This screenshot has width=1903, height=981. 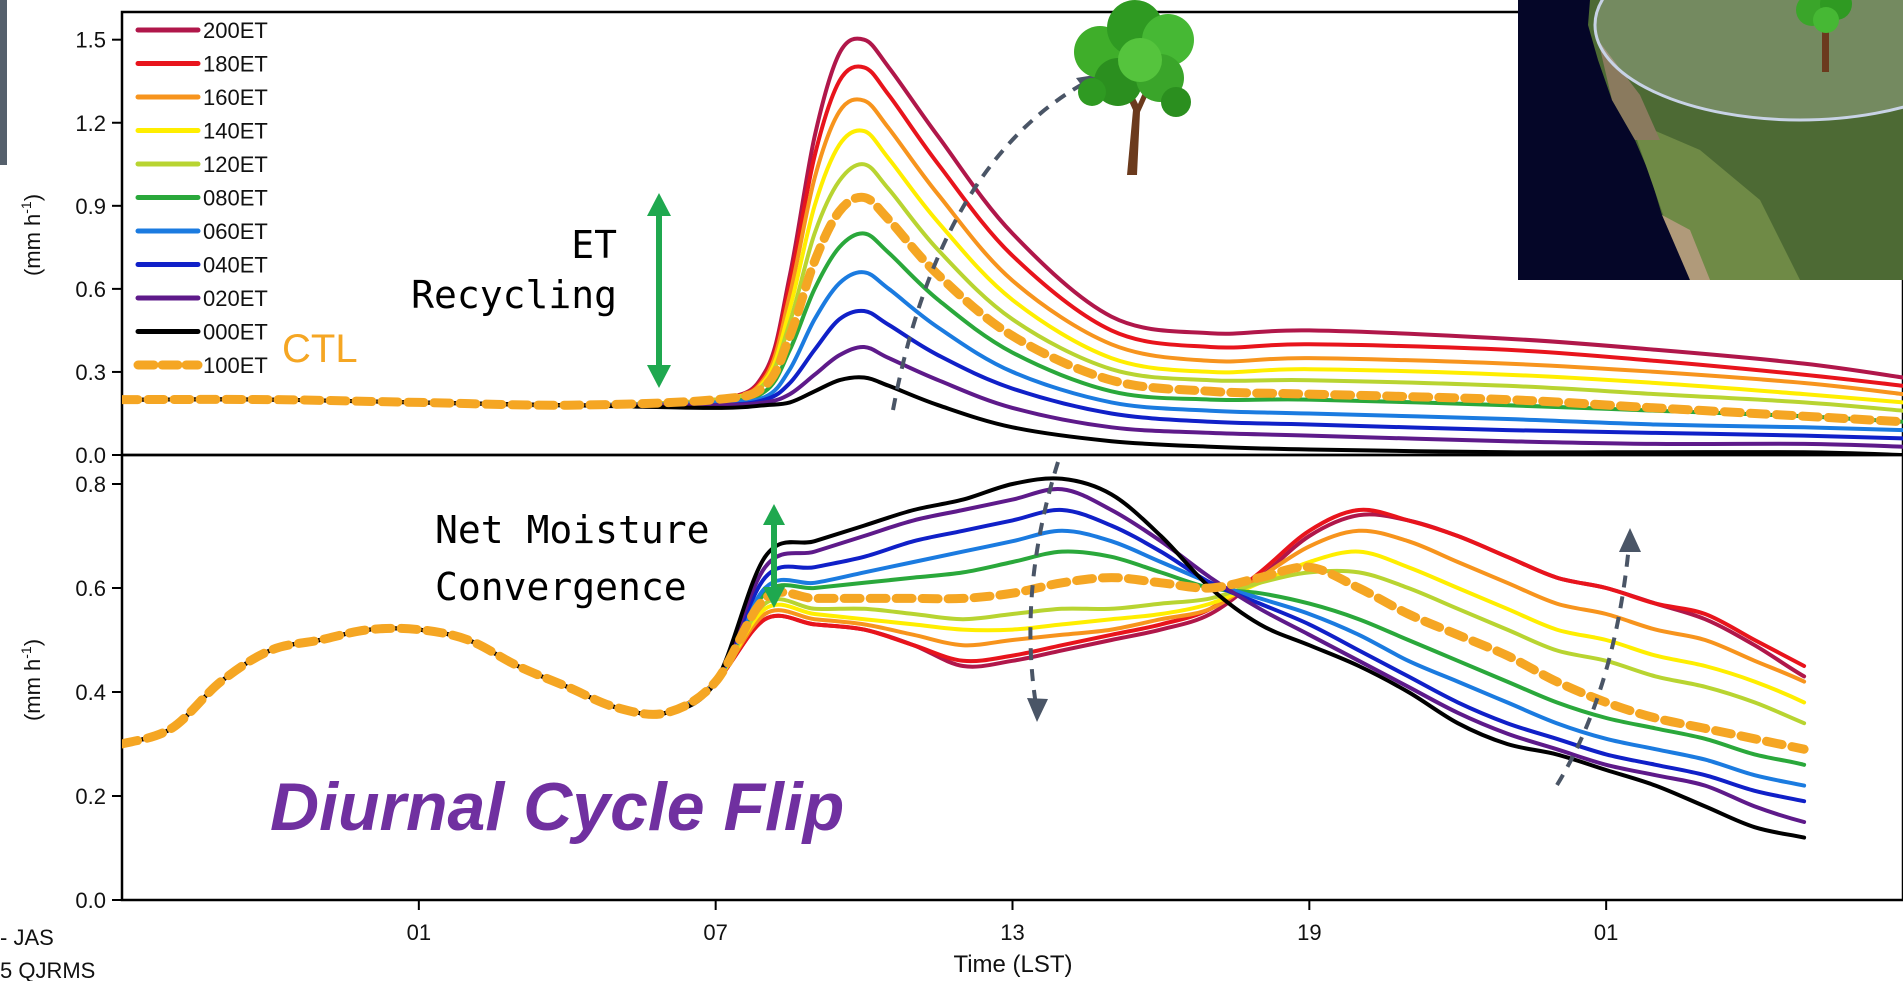 I want to click on legend-label-080ET: 080ET, so click(x=235, y=198).